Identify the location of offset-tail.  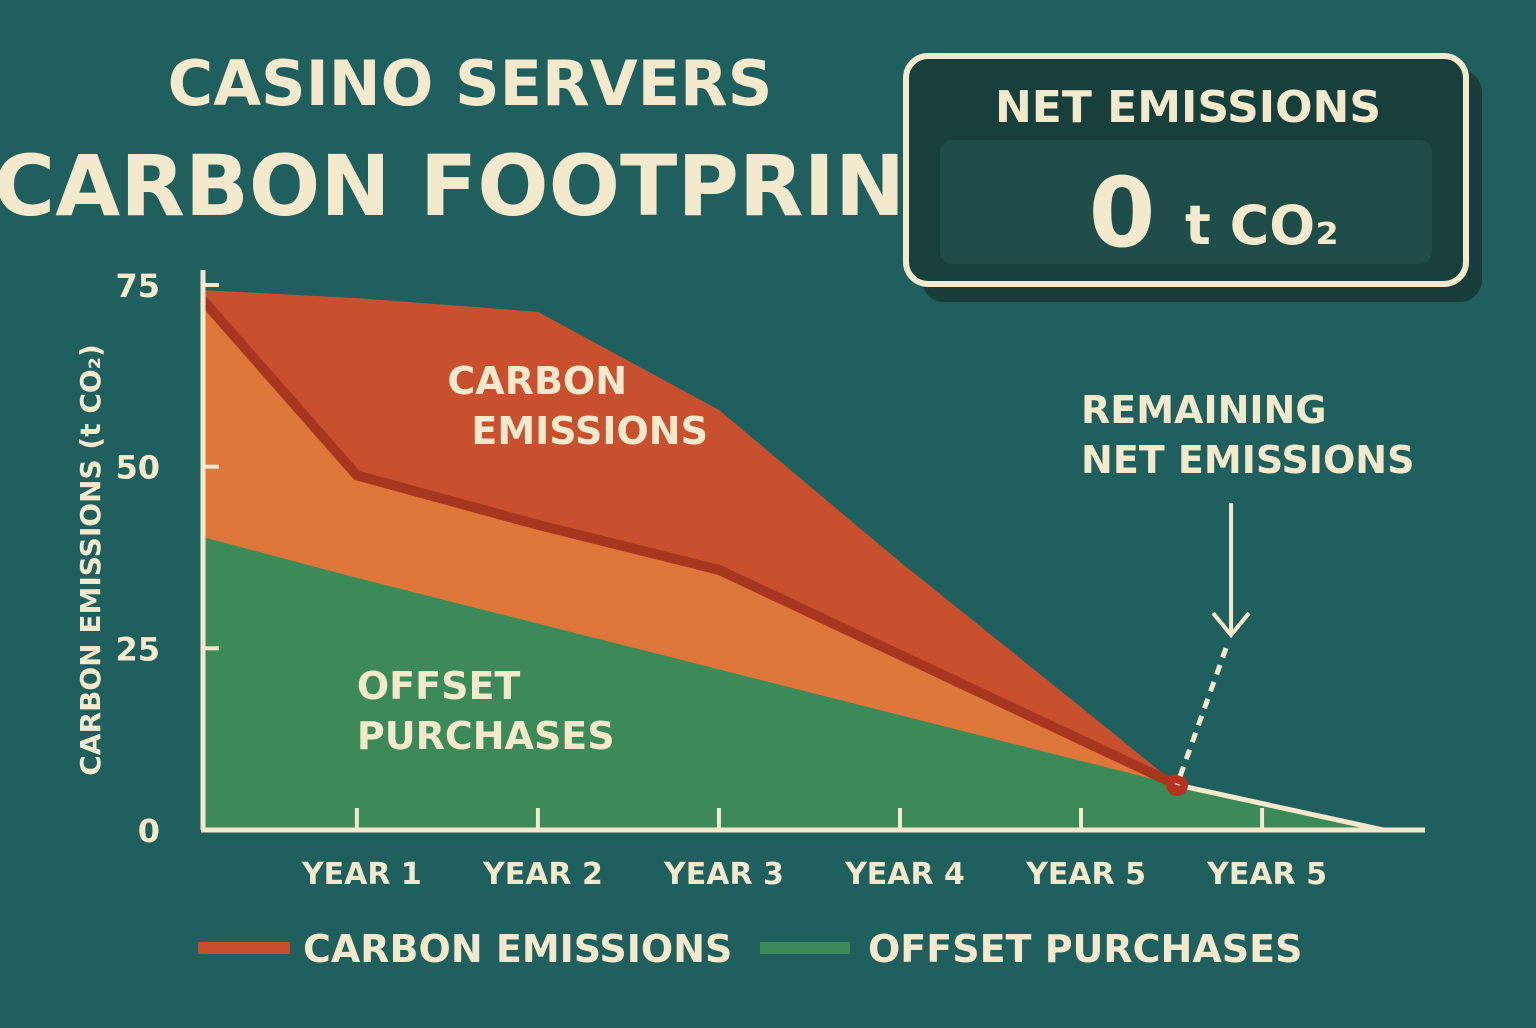
(1280, 807).